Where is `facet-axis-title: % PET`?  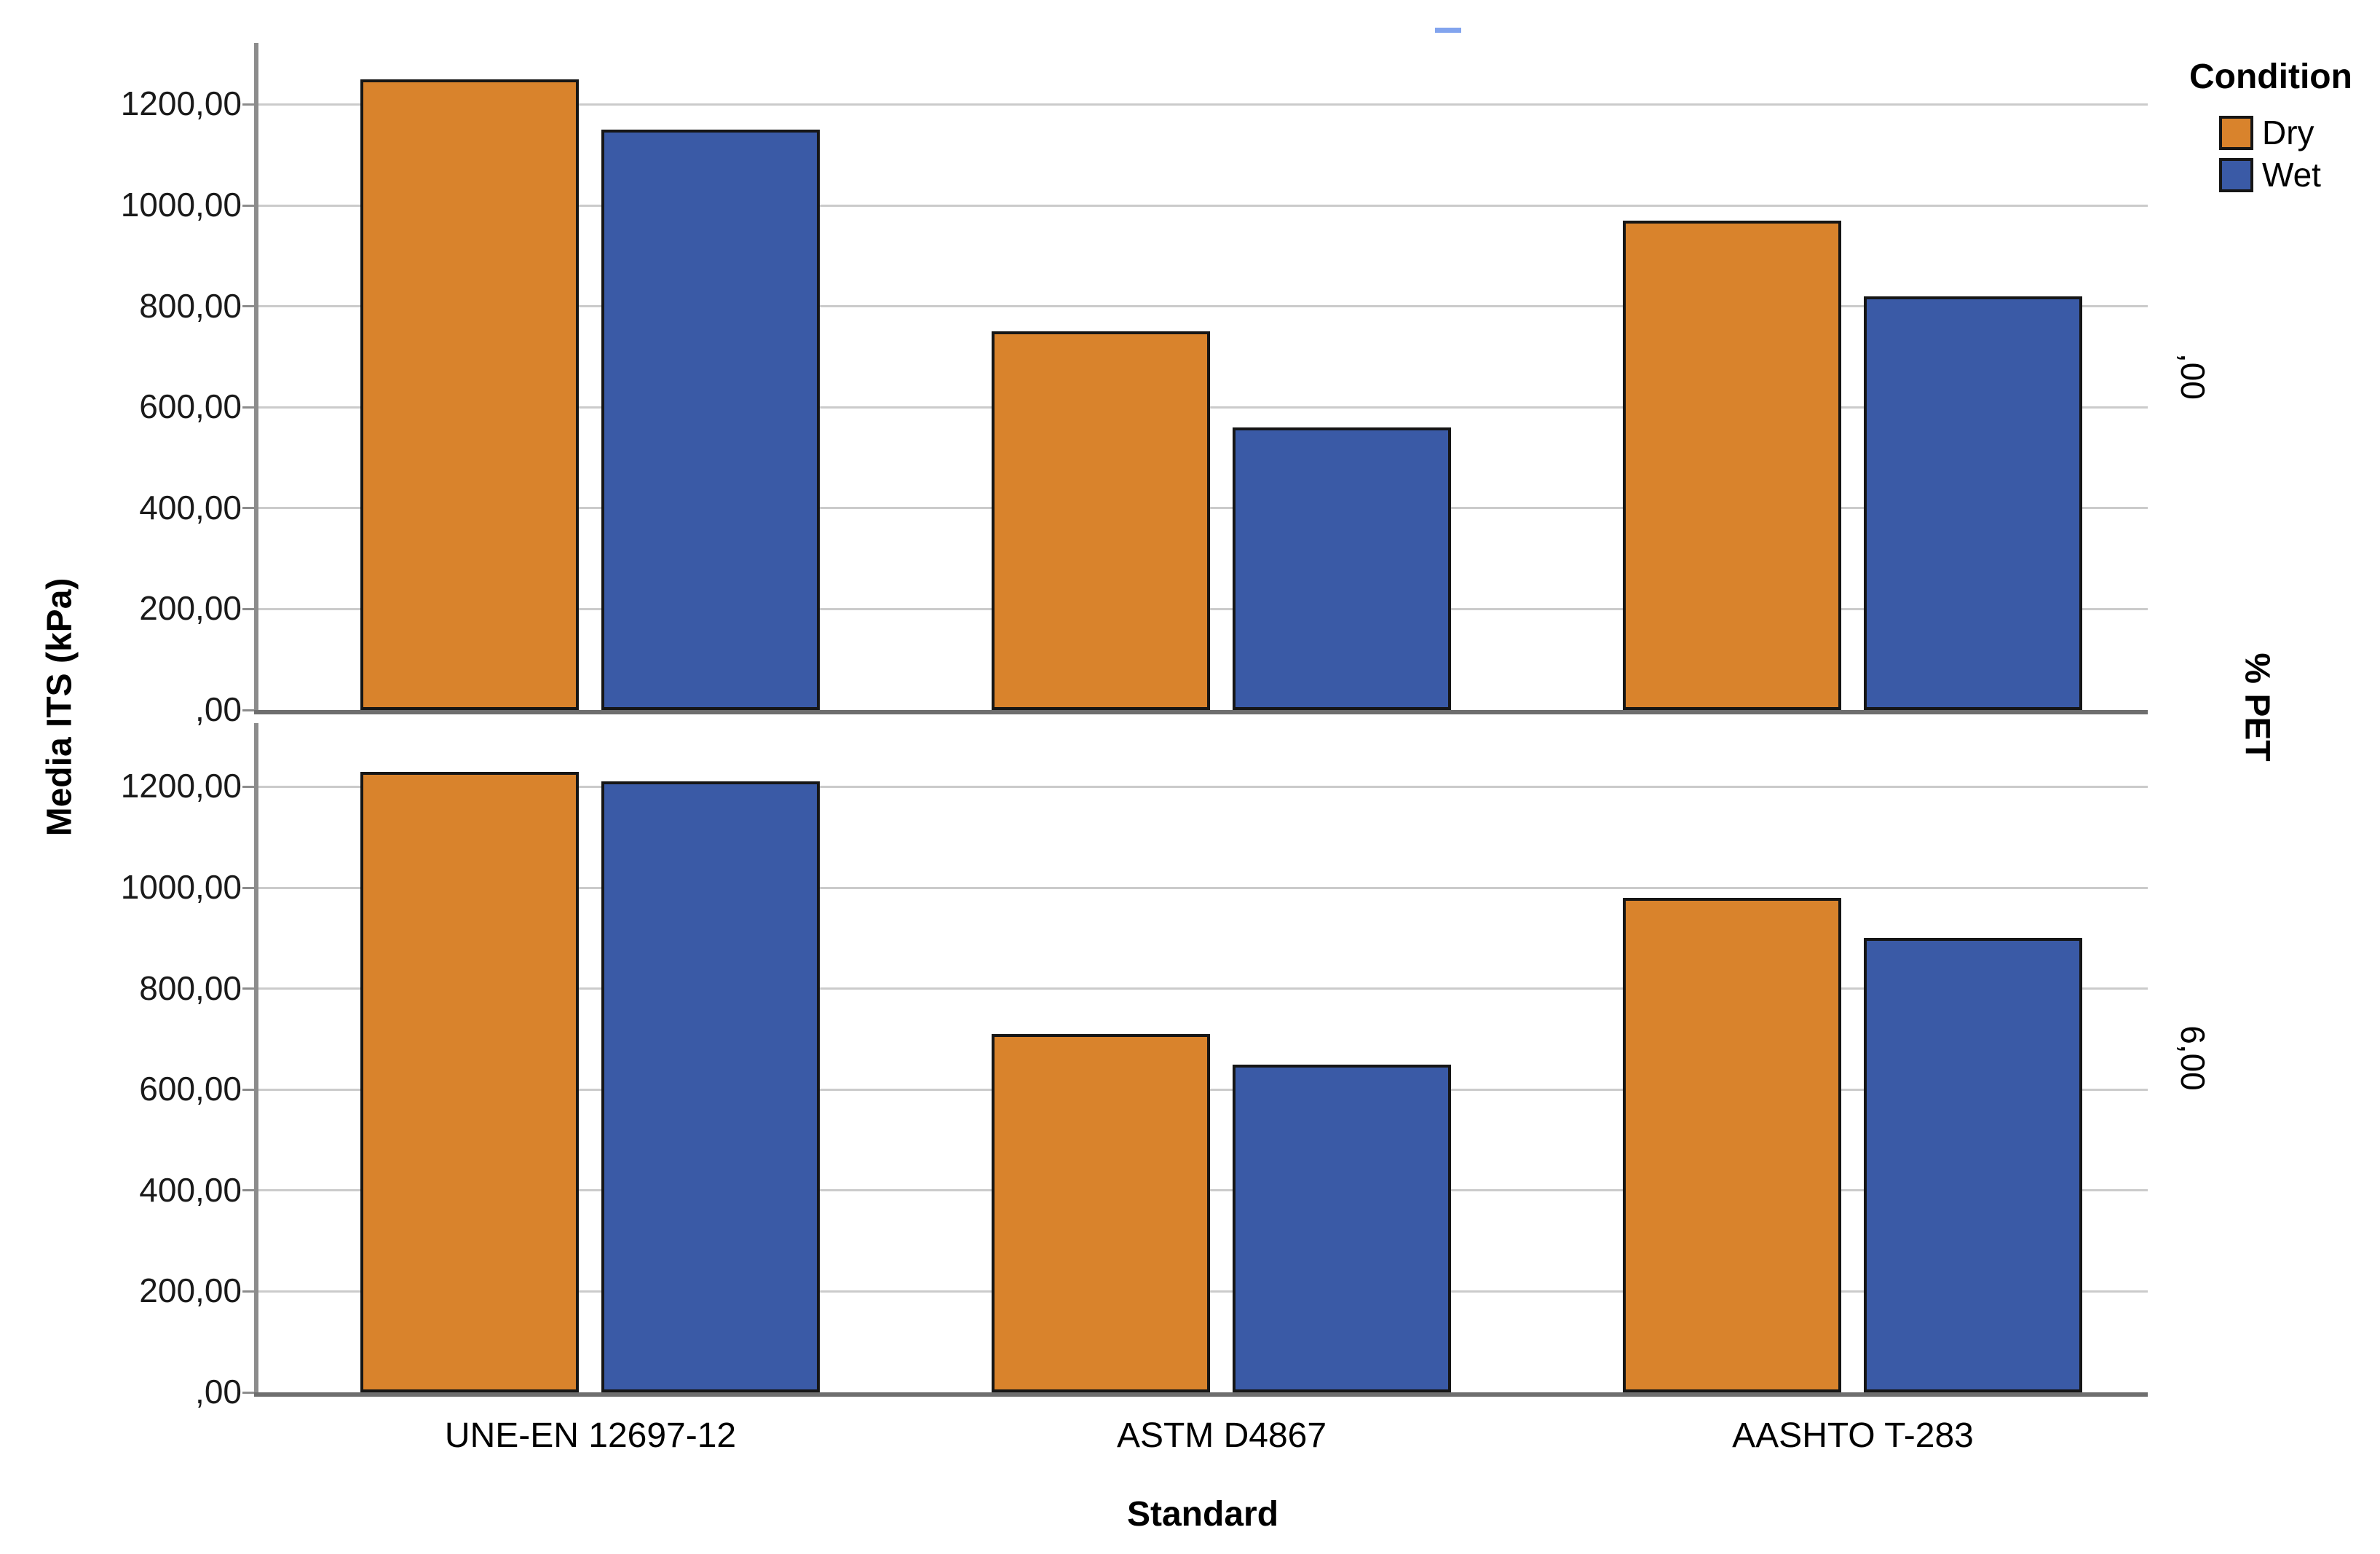
facet-axis-title: % PET is located at coordinates (2257, 707).